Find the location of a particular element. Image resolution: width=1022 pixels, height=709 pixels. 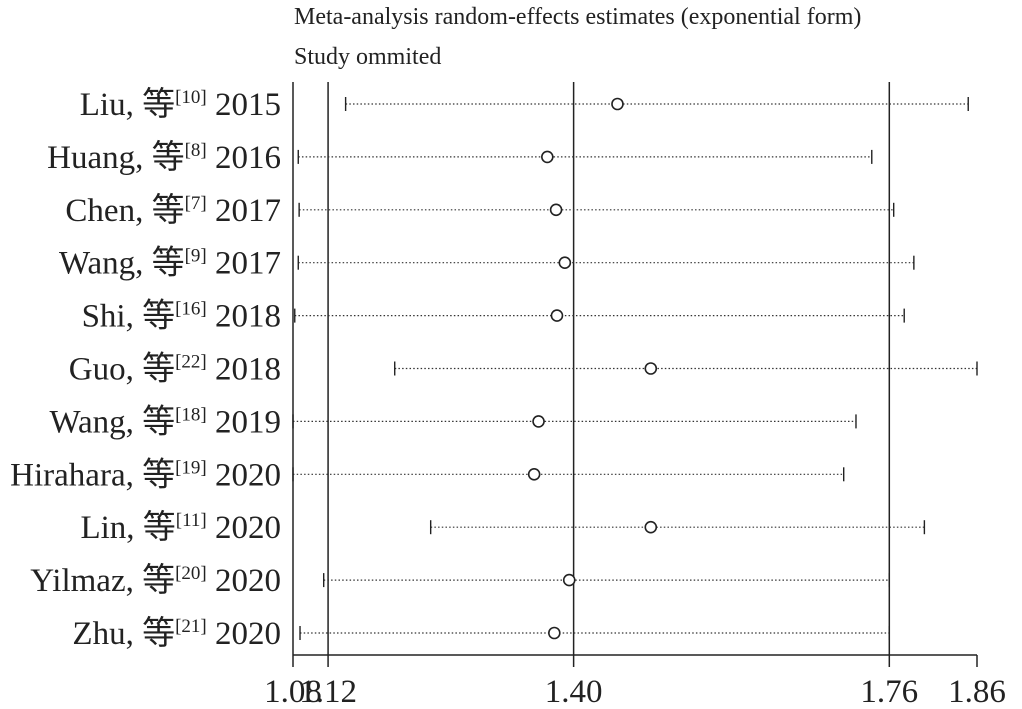

study-label: Hirahara, 等[19] 2020 is located at coordinates (145, 474).